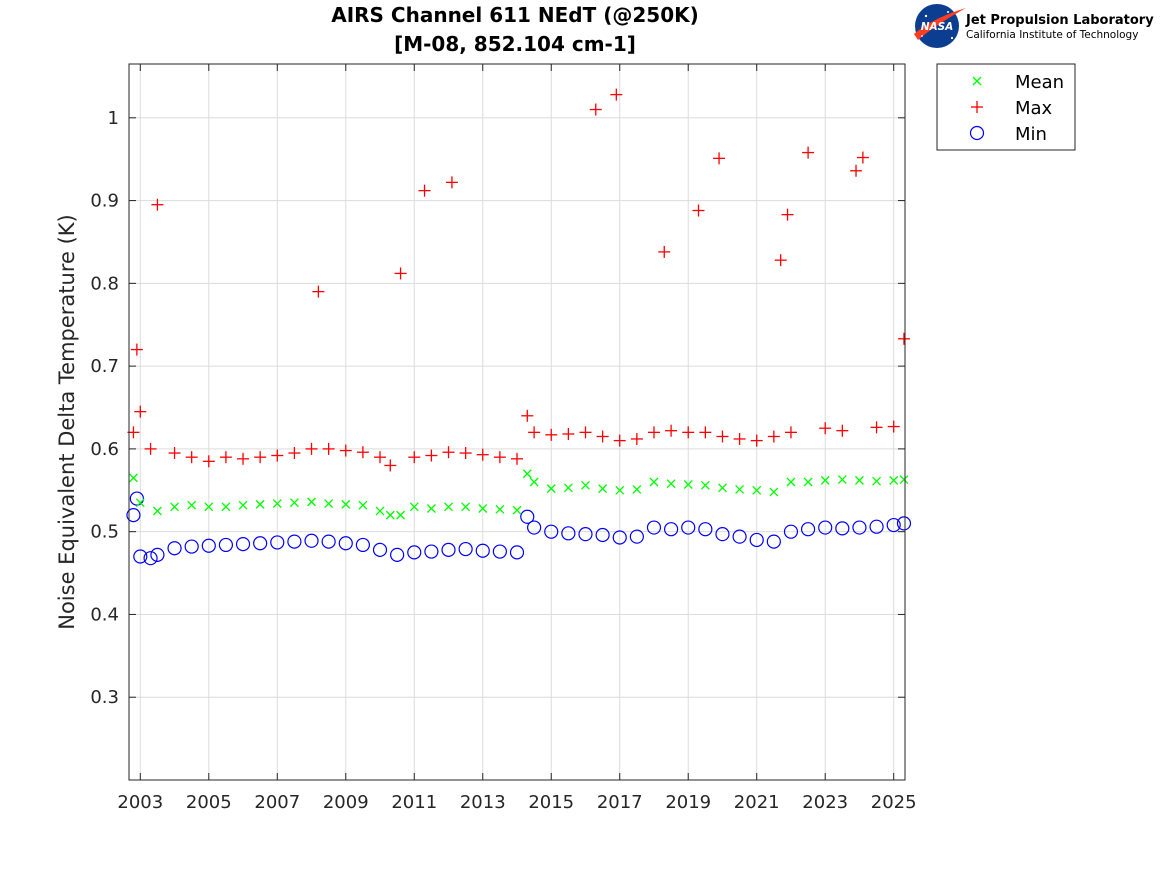 The width and height of the screenshot is (1167, 875). I want to click on x-tick-label: 2021, so click(757, 802).